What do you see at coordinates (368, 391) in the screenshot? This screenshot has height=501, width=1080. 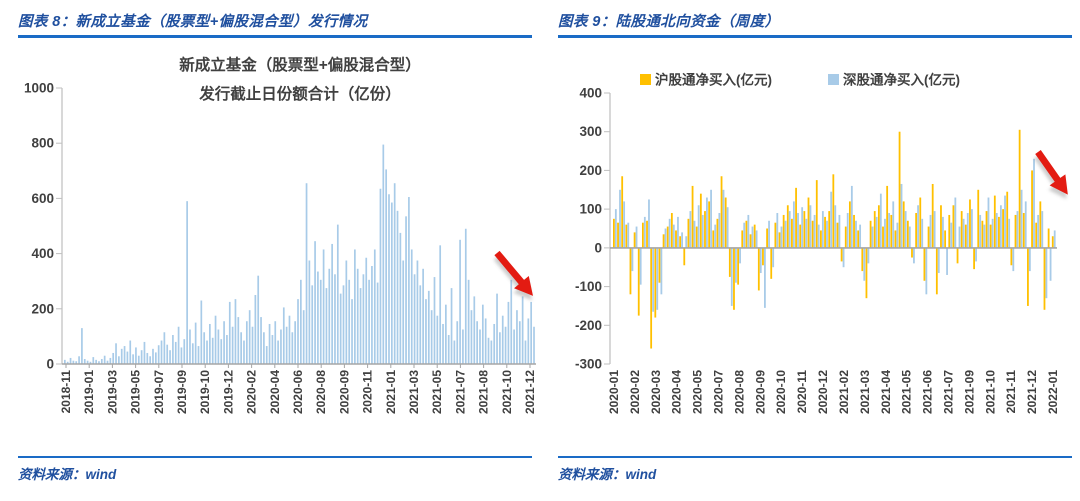 I see `x-tick-label: 2020-11` at bounding box center [368, 391].